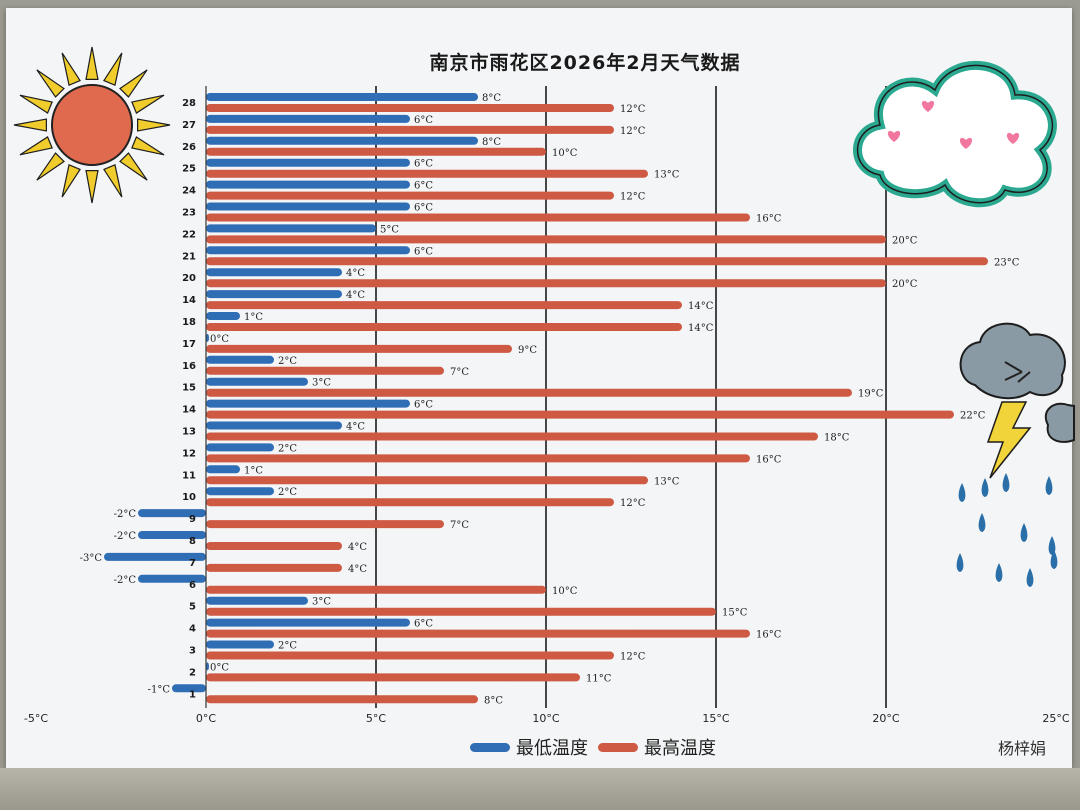 The width and height of the screenshot is (1080, 810). What do you see at coordinates (192, 651) in the screenshot?
I see `category-label: 3` at bounding box center [192, 651].